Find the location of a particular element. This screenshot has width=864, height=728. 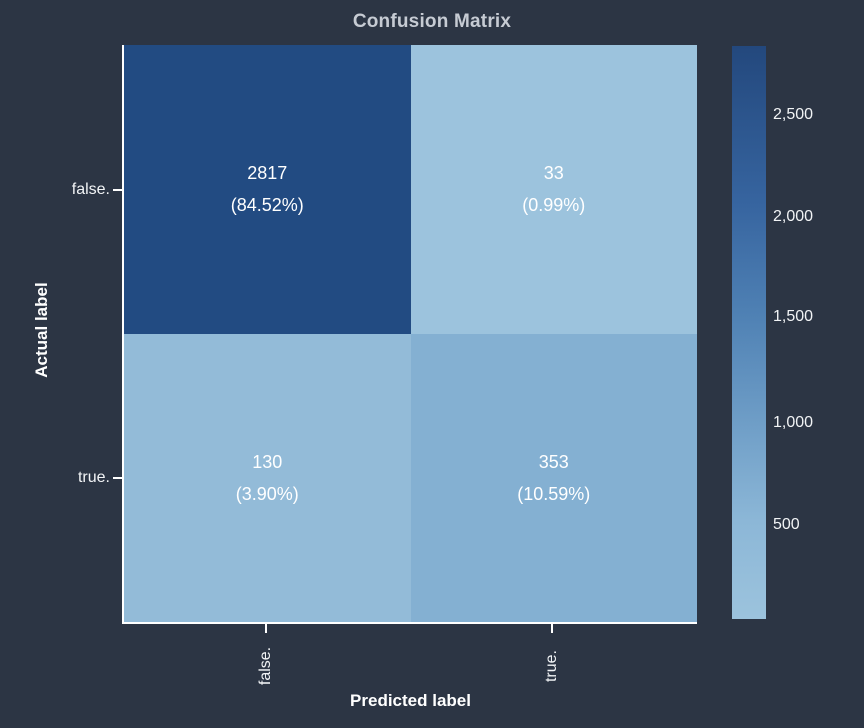

colorbar-tick-2500: 2,500 is located at coordinates (793, 114).